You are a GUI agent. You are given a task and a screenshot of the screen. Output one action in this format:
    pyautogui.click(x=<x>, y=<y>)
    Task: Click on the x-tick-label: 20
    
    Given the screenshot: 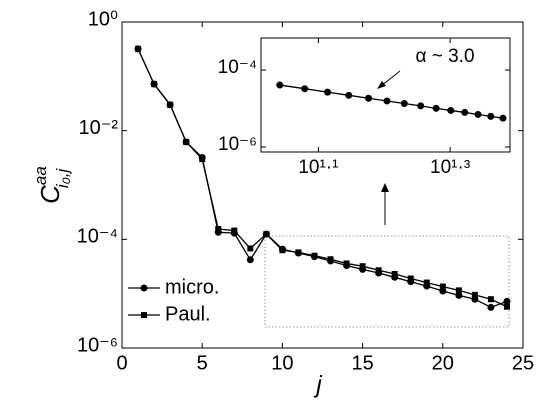 What is the action you would take?
    pyautogui.click(x=443, y=363)
    